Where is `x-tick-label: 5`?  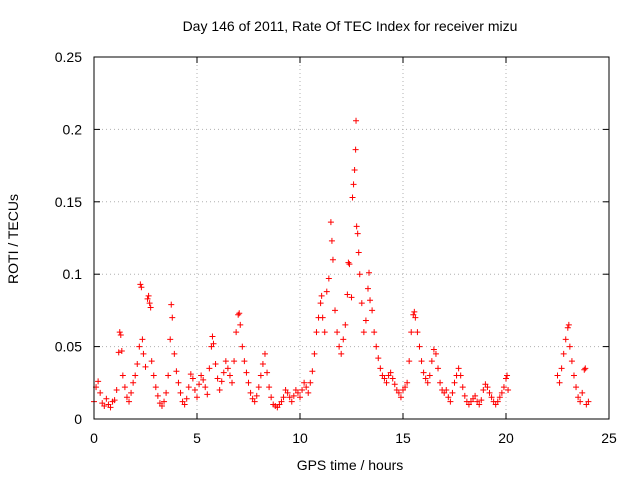
x-tick-label: 5 is located at coordinates (197, 438).